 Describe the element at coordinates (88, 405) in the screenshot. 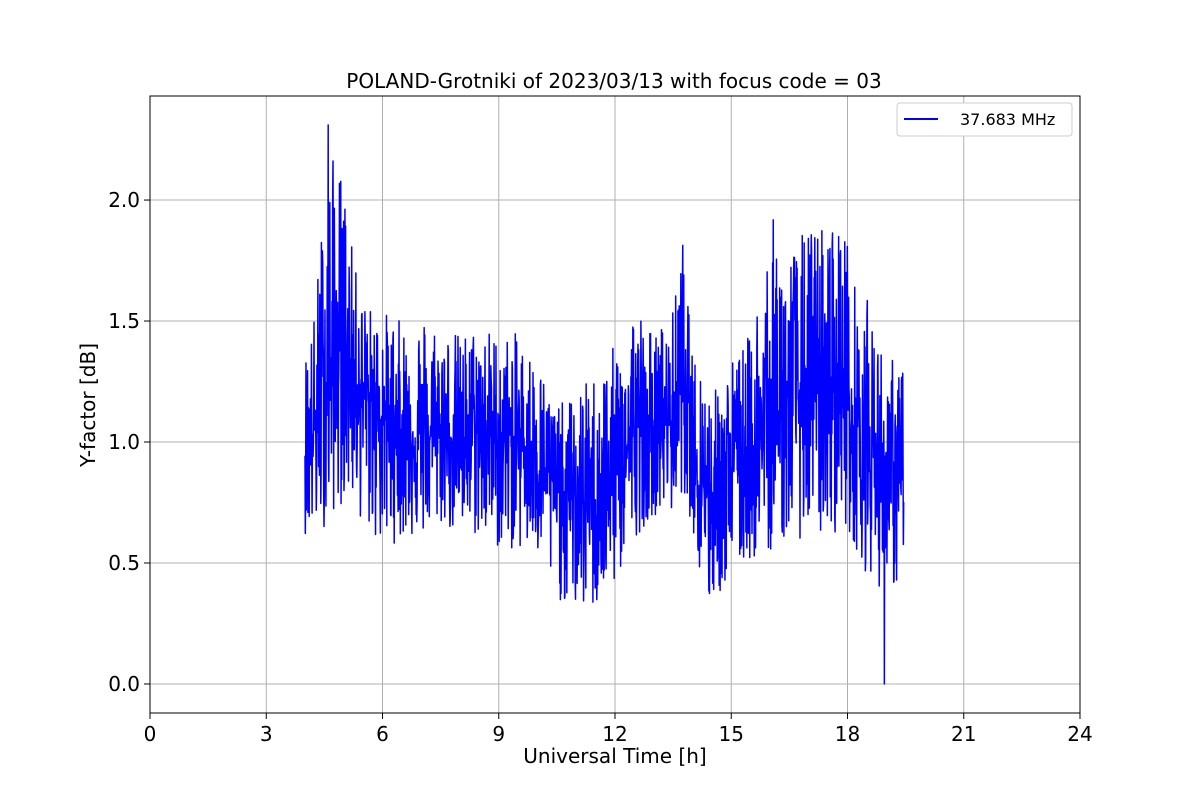

I see `y-axis-label: Y-factor [dB]` at that location.